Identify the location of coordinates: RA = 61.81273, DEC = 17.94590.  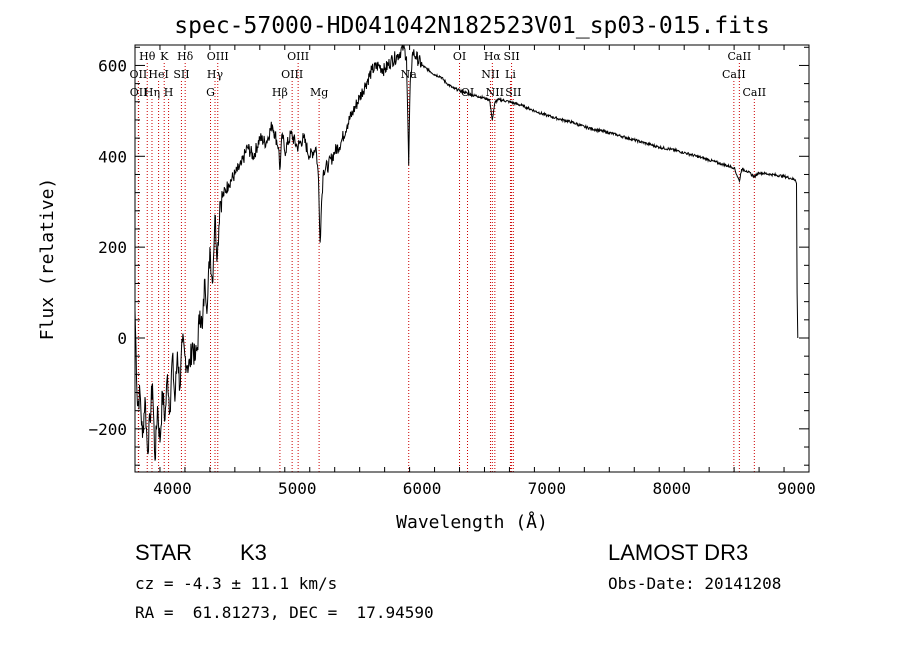
(284, 612).